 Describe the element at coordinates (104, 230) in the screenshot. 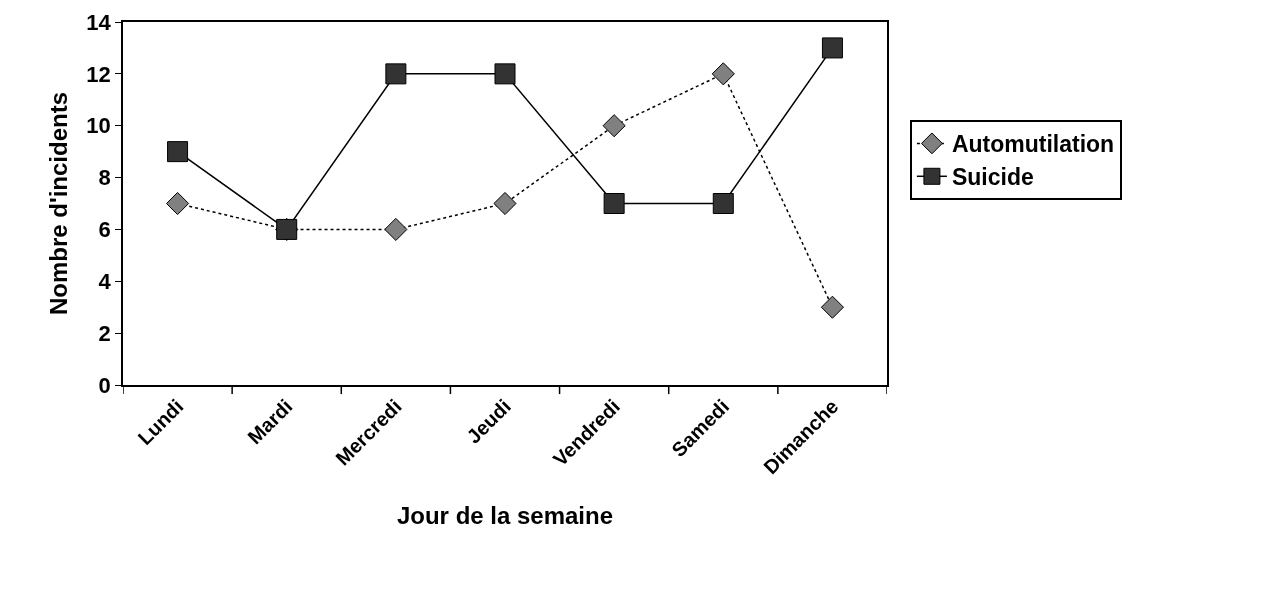

I see `y-tick-label: 6` at that location.